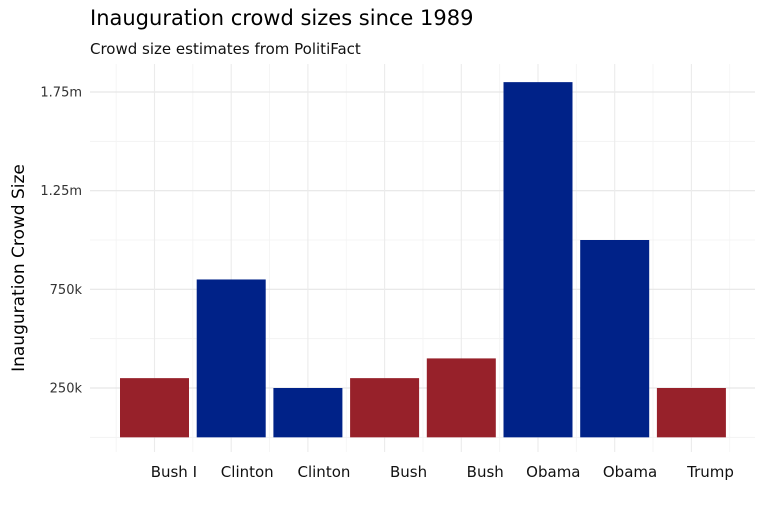  Describe the element at coordinates (282, 18) in the screenshot. I see `chart-title: Inauguration crowd sizes since 1989` at that location.